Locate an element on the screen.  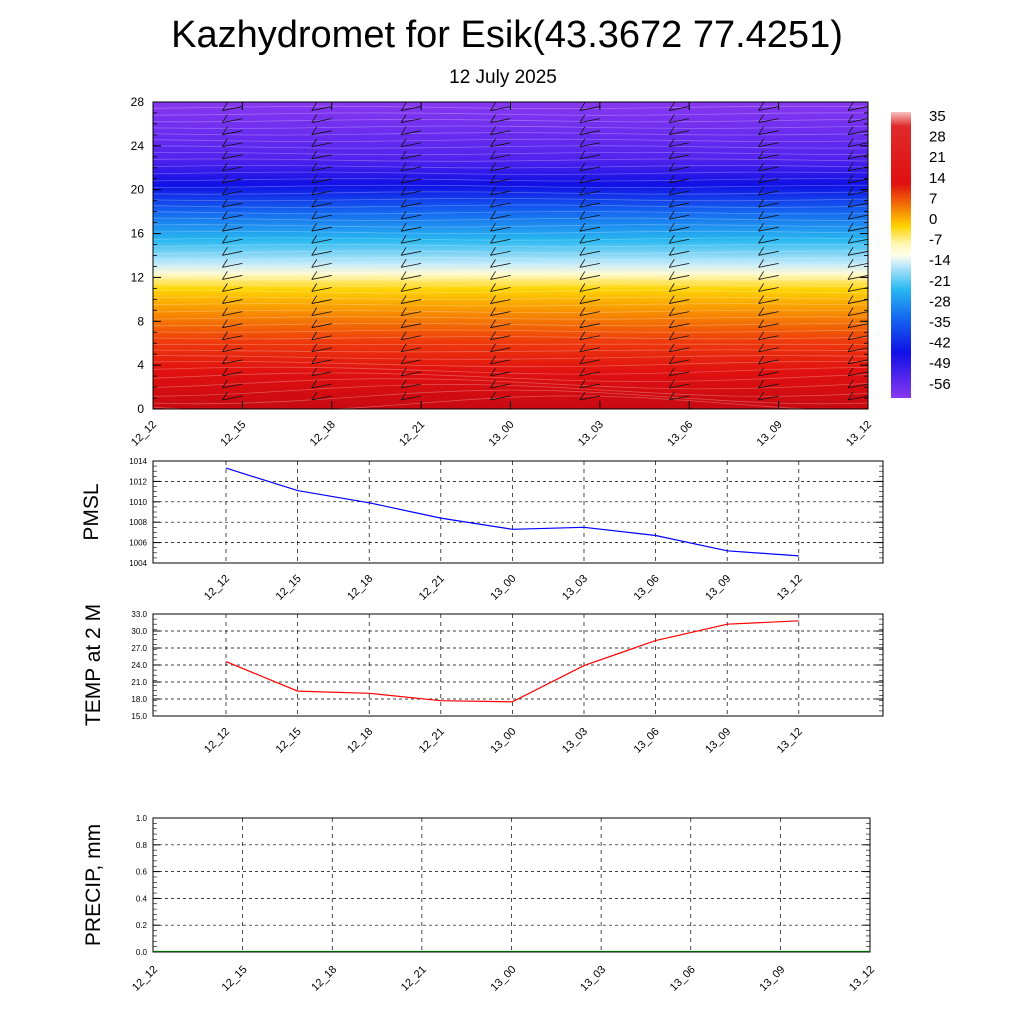
x-tick-label: 12_18 is located at coordinates (360, 741).